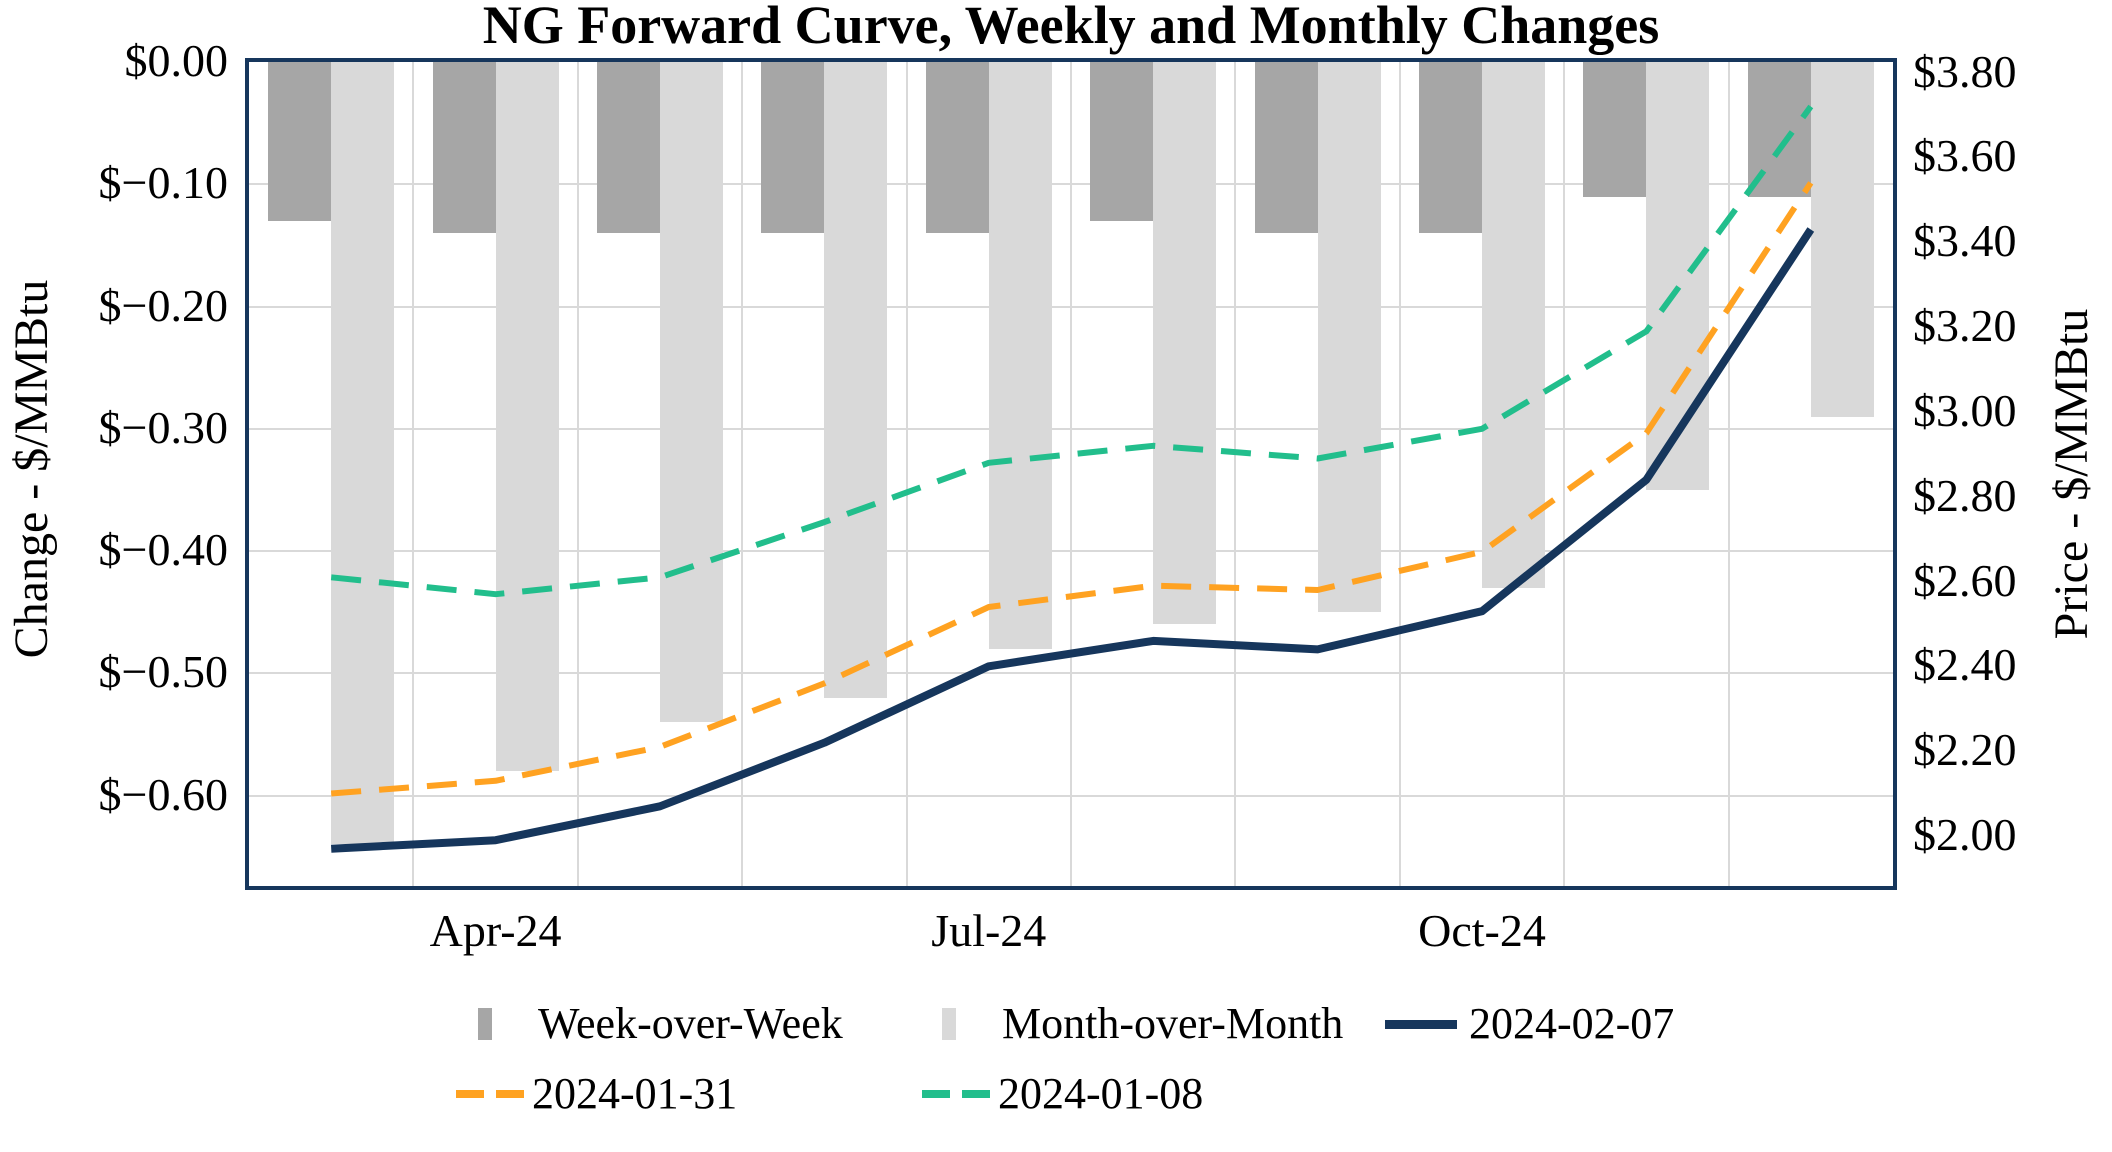 The width and height of the screenshot is (2112, 1152). What do you see at coordinates (635, 1093) in the screenshot?
I see `legend-label: 2024-01-31` at bounding box center [635, 1093].